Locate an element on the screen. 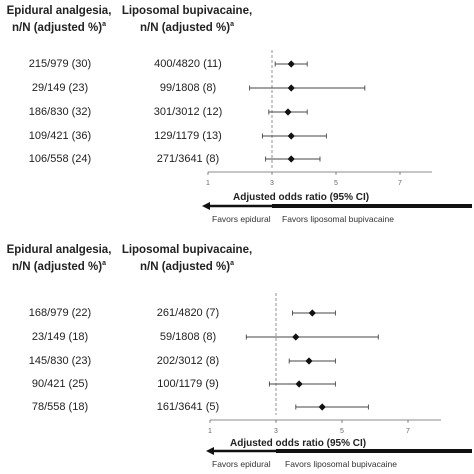  liposomal-cell: 202/3012 (8) is located at coordinates (188, 361).